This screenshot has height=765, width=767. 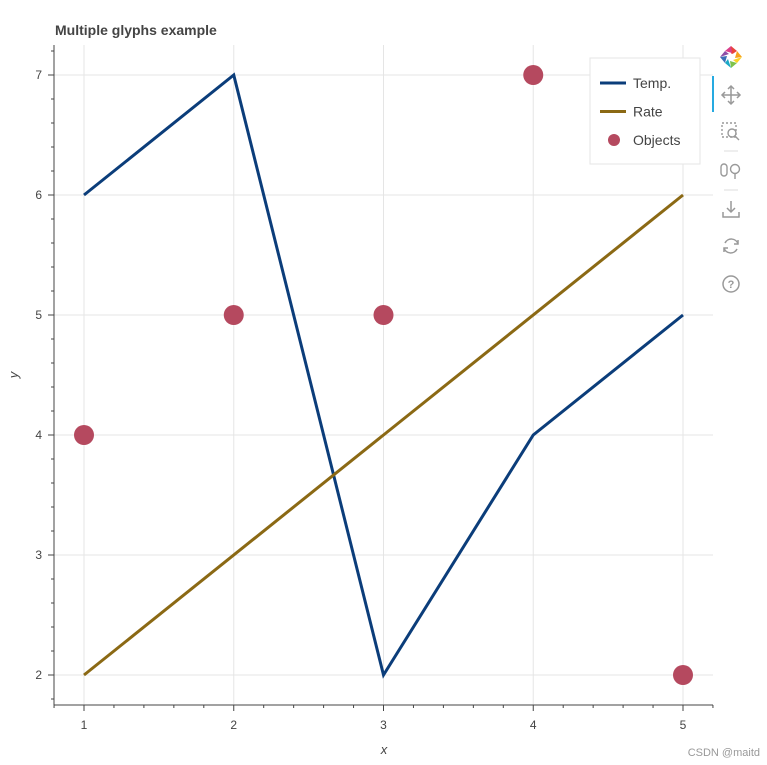 I want to click on y-tick-label: 6, so click(x=38, y=195).